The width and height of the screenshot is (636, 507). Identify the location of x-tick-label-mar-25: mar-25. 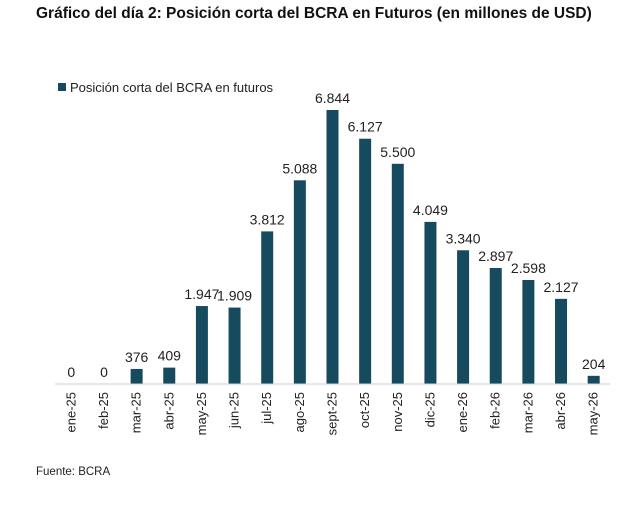
(136, 412).